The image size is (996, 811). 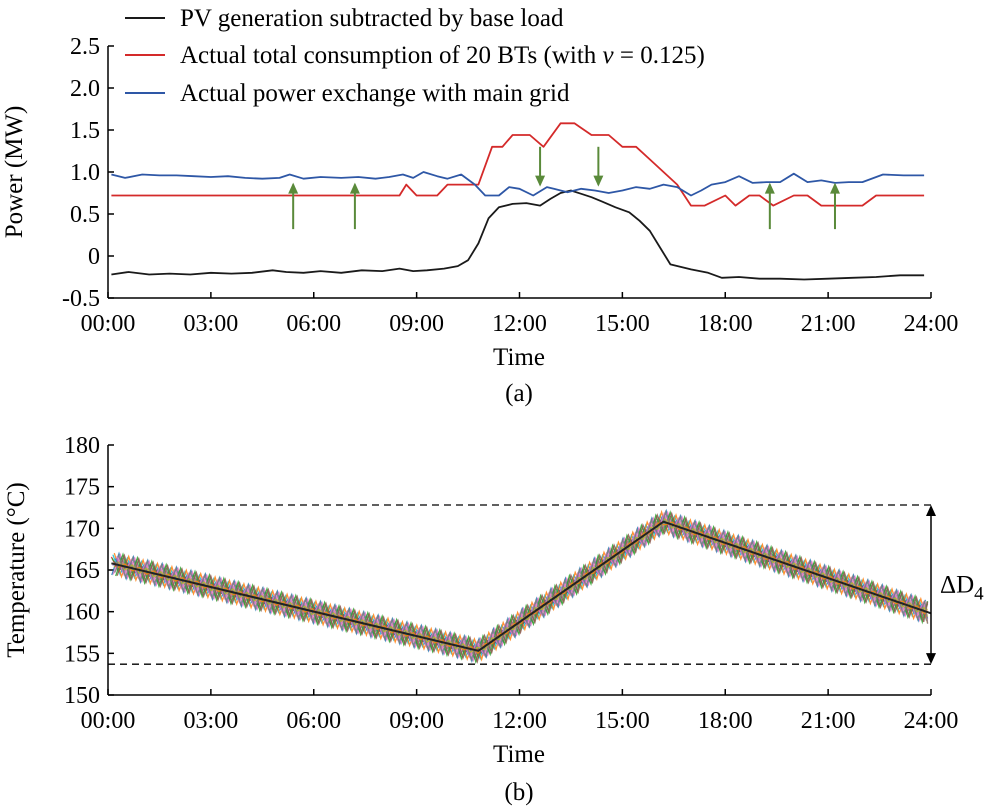 I want to click on legend-label-pv: PV generation subtracted by base load, so click(x=372, y=18).